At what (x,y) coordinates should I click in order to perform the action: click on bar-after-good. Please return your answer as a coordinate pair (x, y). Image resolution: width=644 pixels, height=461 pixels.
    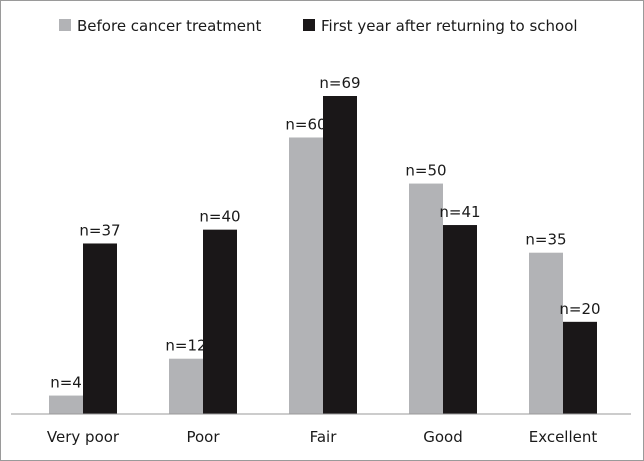
    Looking at the image, I should click on (460, 319).